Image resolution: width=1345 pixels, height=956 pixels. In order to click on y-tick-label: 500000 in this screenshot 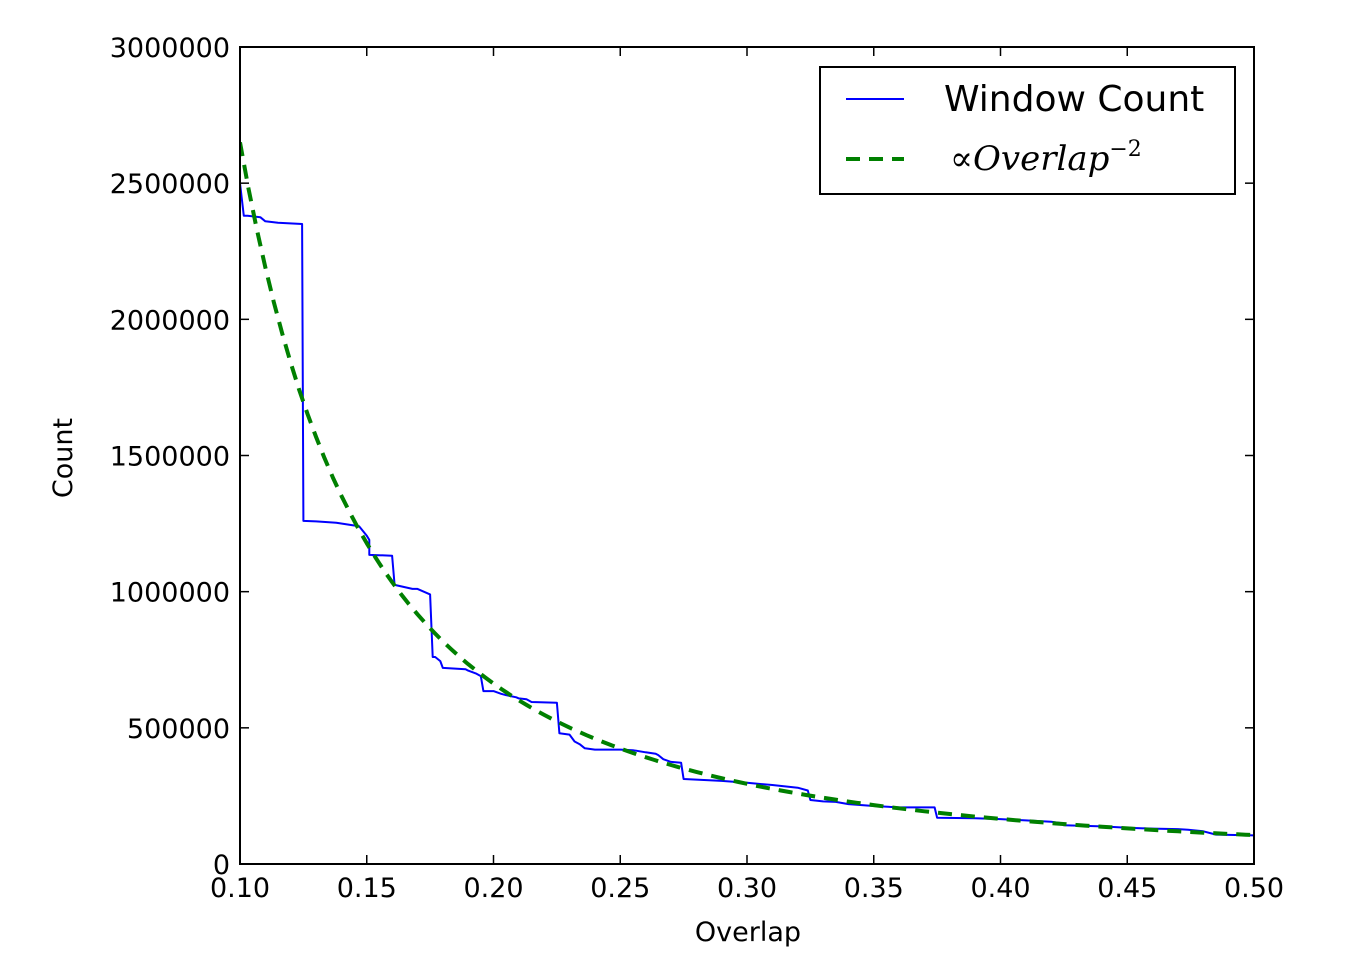, I will do `click(178, 729)`.